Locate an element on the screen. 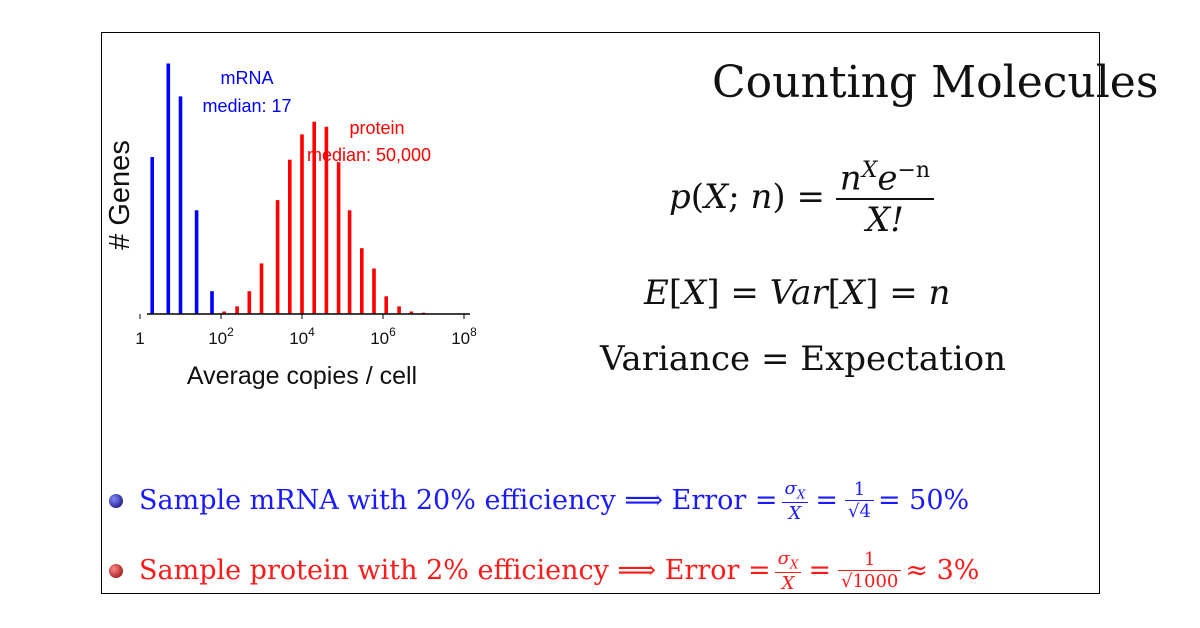 The width and height of the screenshot is (1200, 628). f2-lb: [ is located at coordinates (675, 293).